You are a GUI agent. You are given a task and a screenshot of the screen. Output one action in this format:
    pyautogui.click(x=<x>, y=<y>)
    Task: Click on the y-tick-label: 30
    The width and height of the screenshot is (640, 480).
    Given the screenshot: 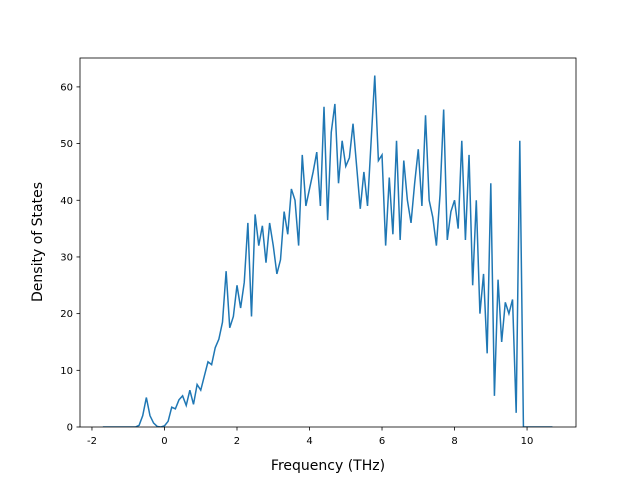 What is the action you would take?
    pyautogui.click(x=66, y=257)
    